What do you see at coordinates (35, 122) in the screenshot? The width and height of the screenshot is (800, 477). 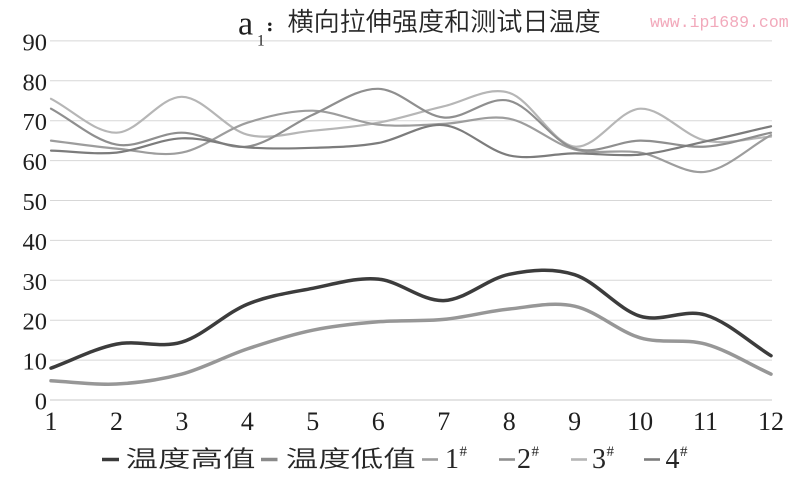 I see `svg-text: 70` at bounding box center [35, 122].